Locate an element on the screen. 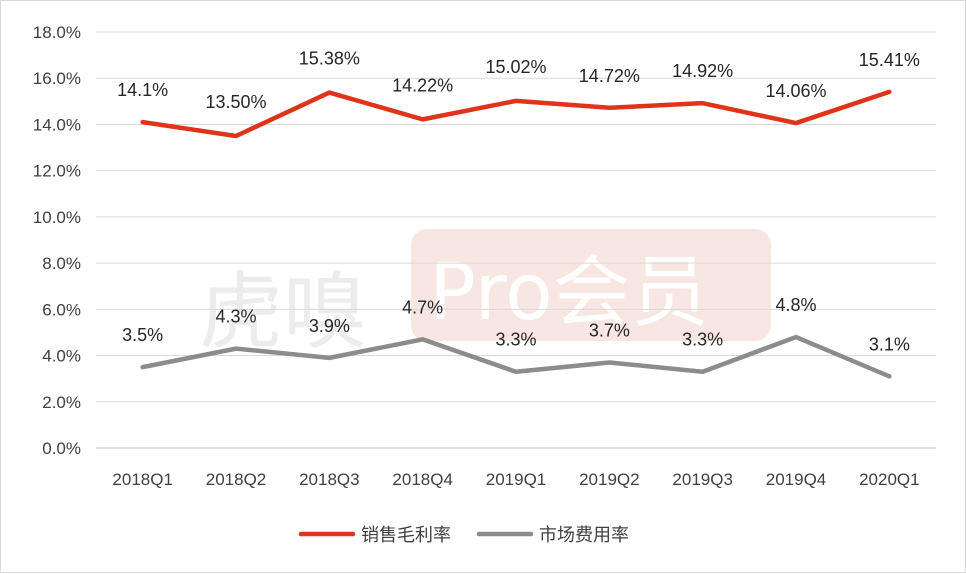 The image size is (966, 574). legend: 销售毛利率 市场费用率 is located at coordinates (463, 535).